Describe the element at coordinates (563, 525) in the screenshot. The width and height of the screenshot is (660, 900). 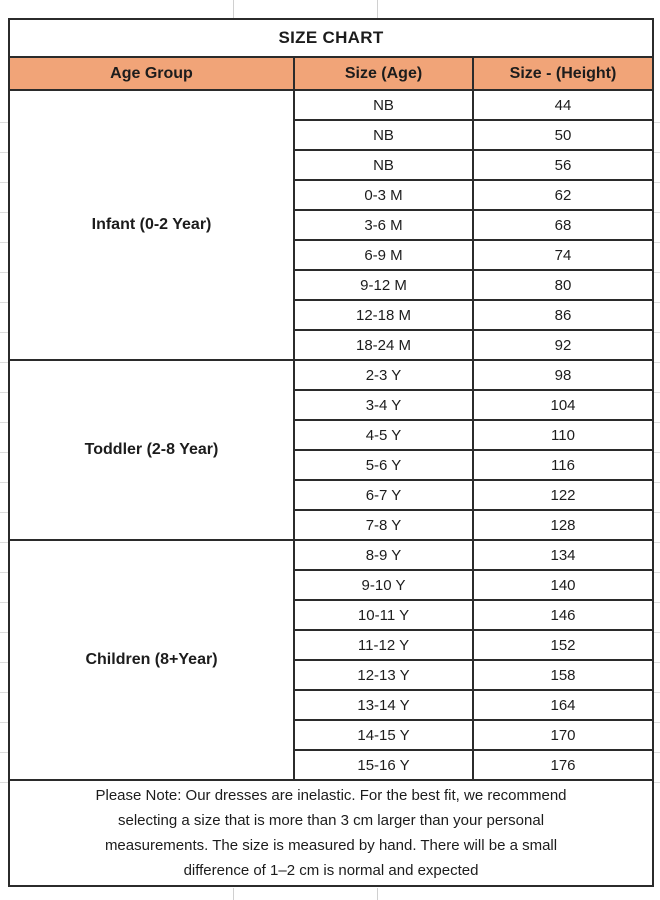
I see `size-height-cell: 128` at that location.